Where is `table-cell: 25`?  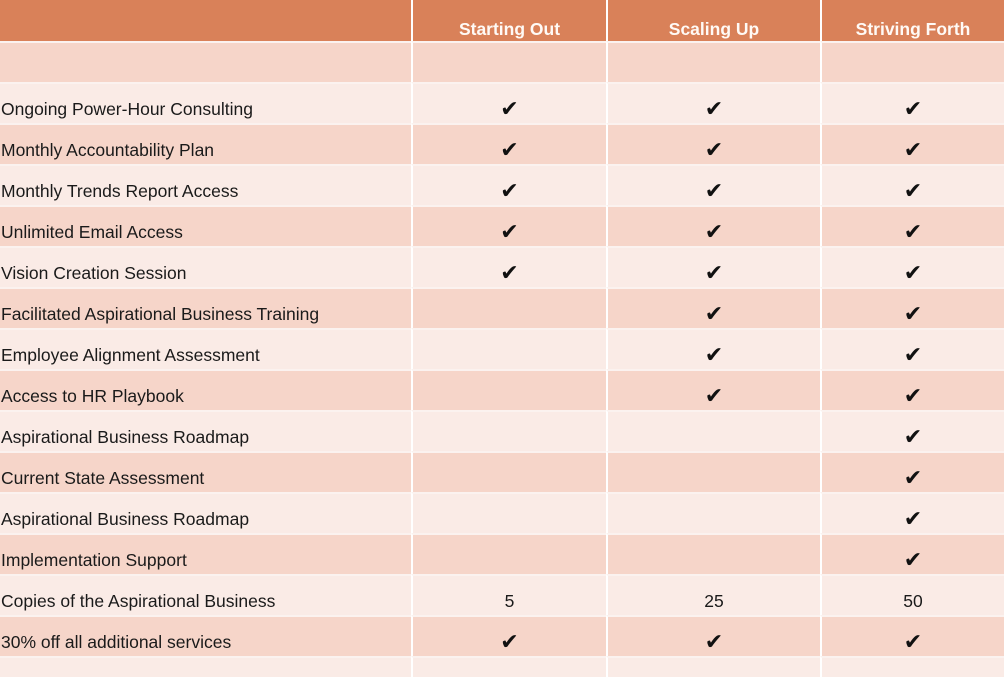
table-cell: 25 is located at coordinates (713, 594).